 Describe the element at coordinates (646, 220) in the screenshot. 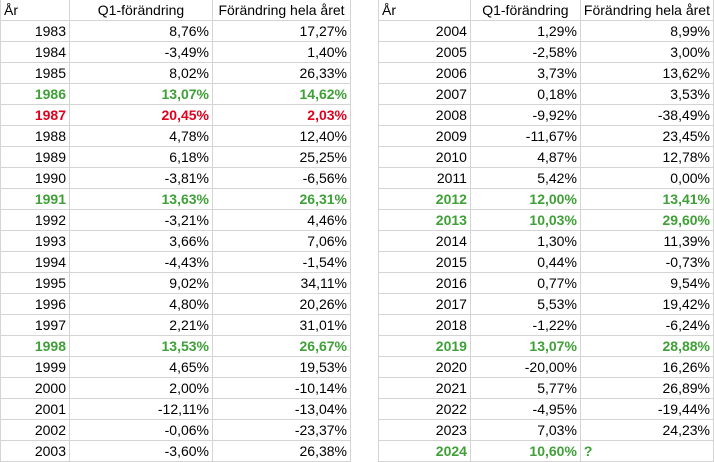

I see `full-year-change-cell: 29,60%` at that location.